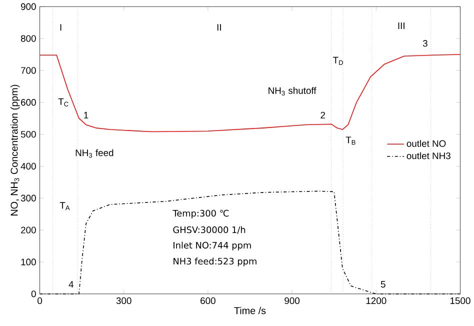 The width and height of the screenshot is (474, 326). What do you see at coordinates (15, 150) in the screenshot?
I see `y-axis-title: NO, NH$_{3}$ Concentration (ppm)` at bounding box center [15, 150].